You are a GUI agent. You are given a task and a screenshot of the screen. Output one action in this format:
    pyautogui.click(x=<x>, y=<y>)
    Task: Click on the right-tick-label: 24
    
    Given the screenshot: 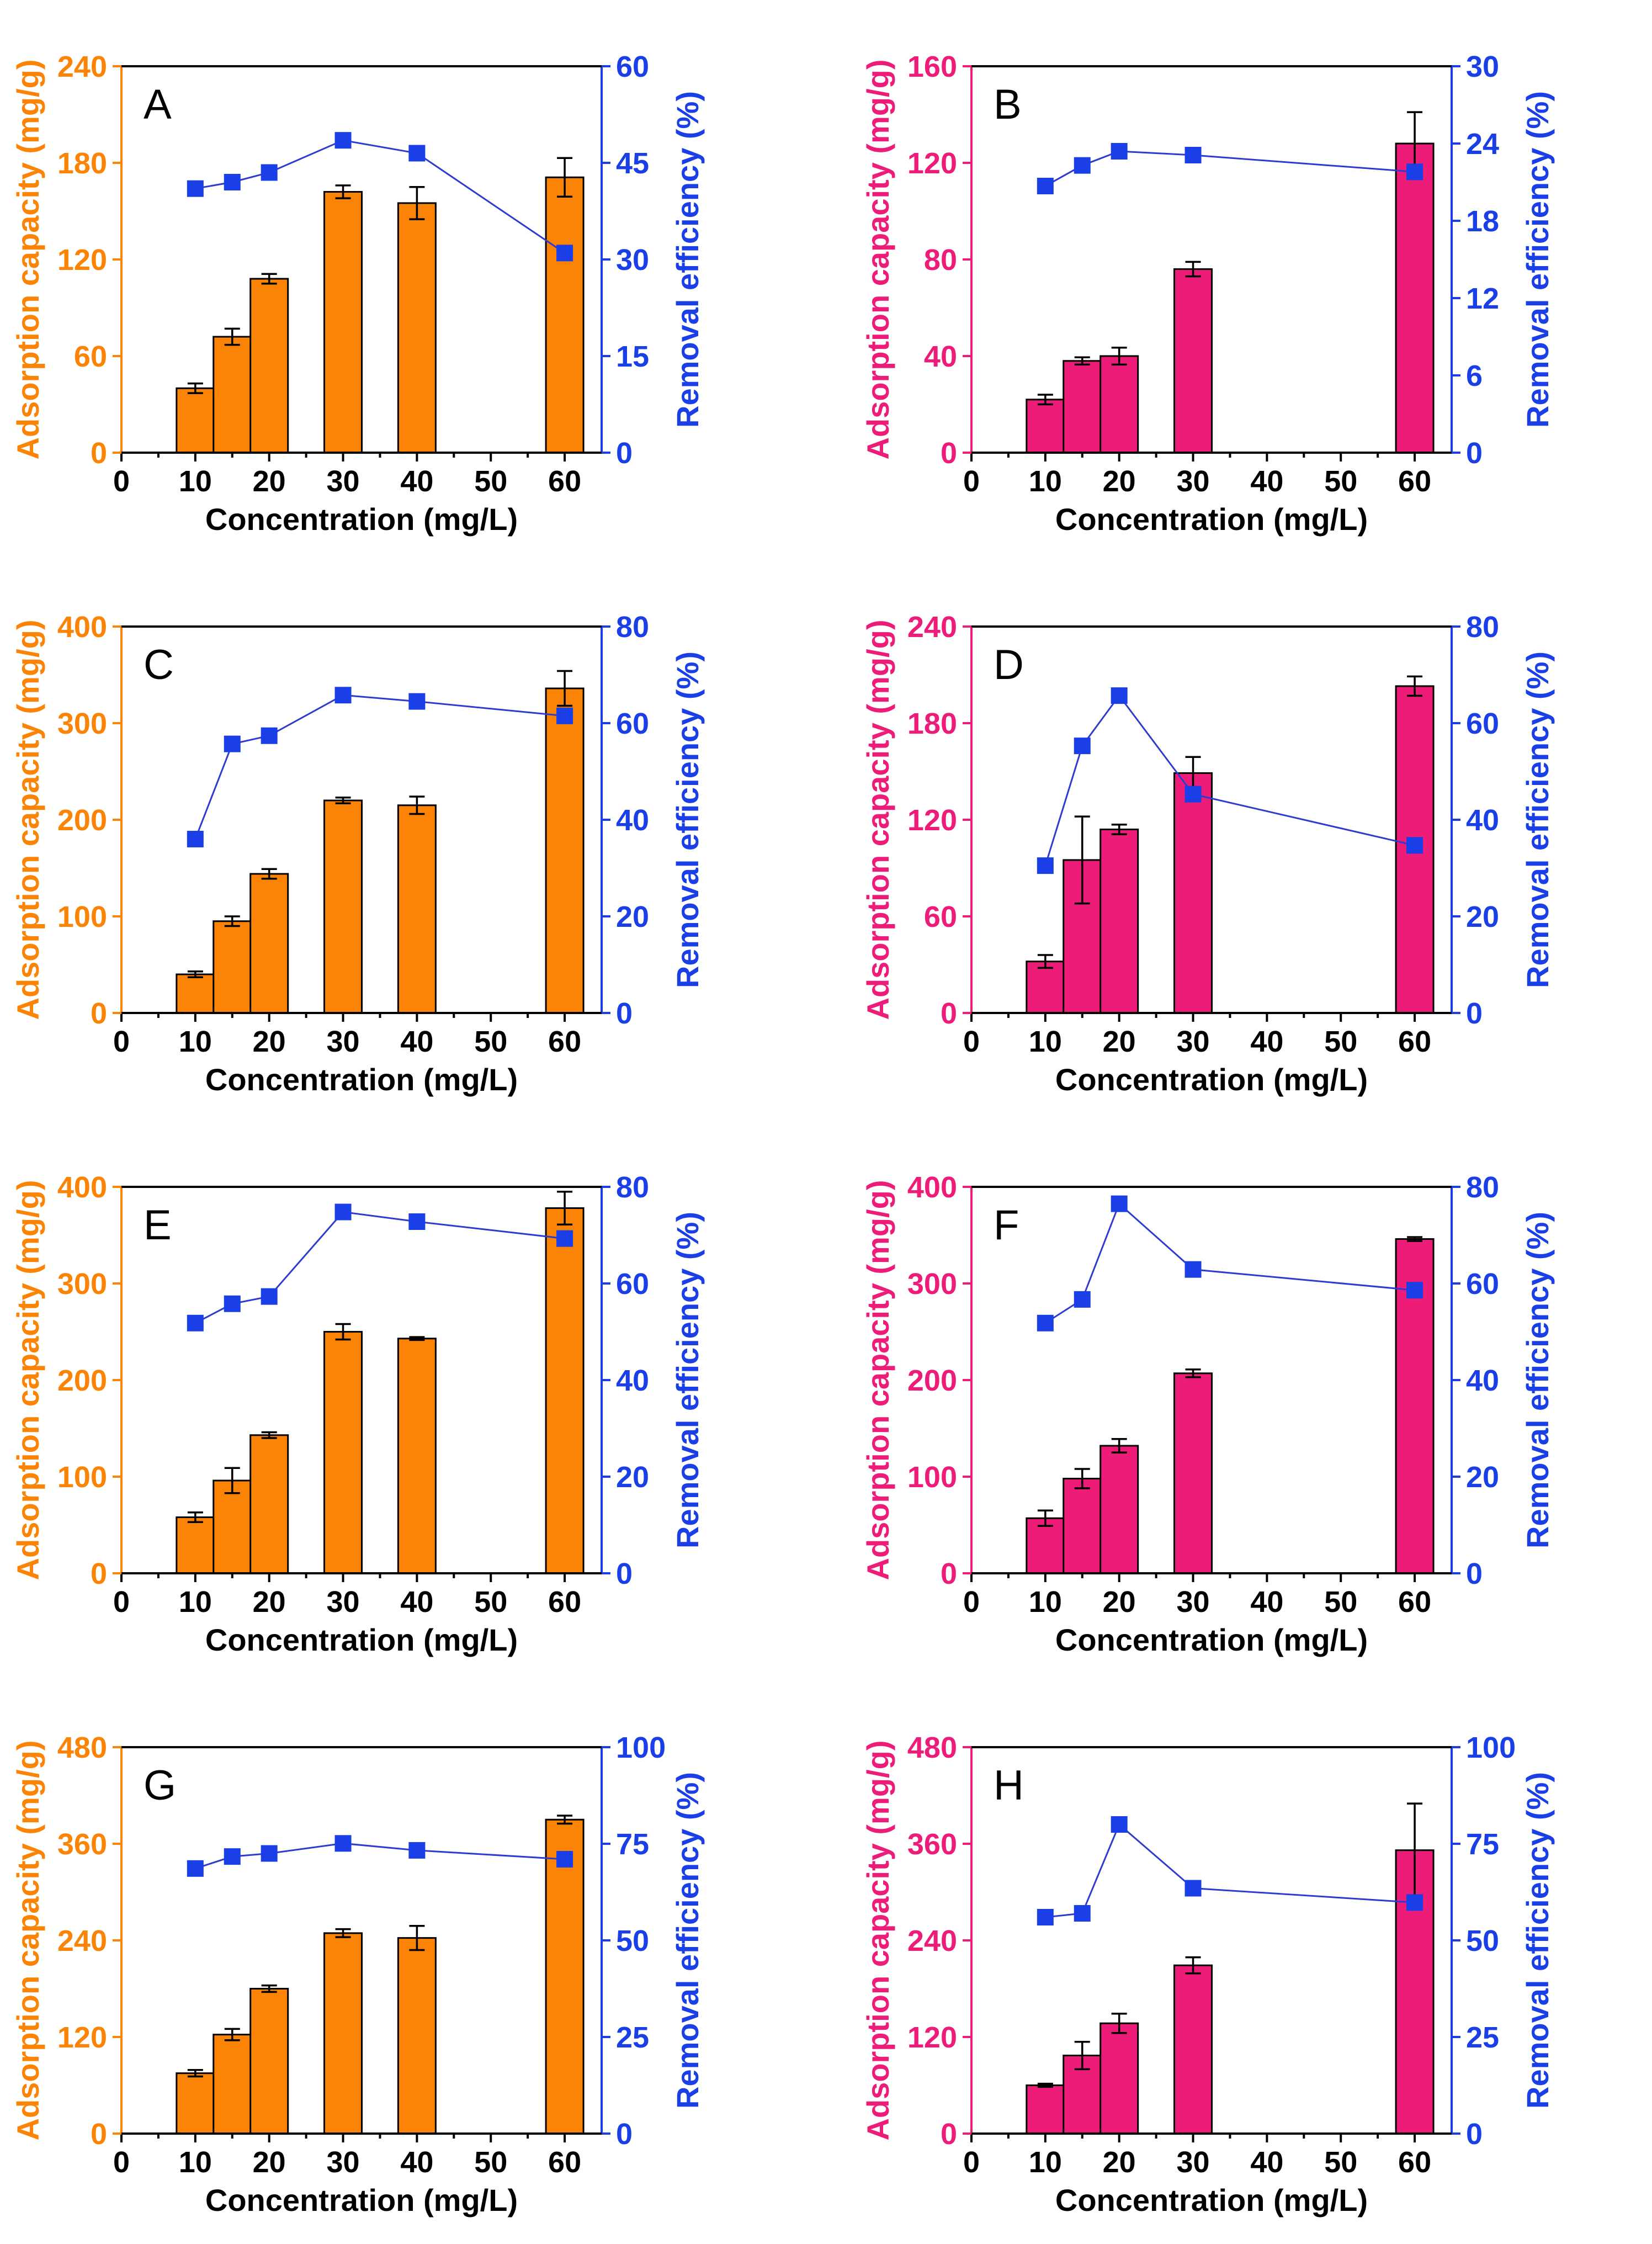 What is the action you would take?
    pyautogui.click(x=1482, y=144)
    